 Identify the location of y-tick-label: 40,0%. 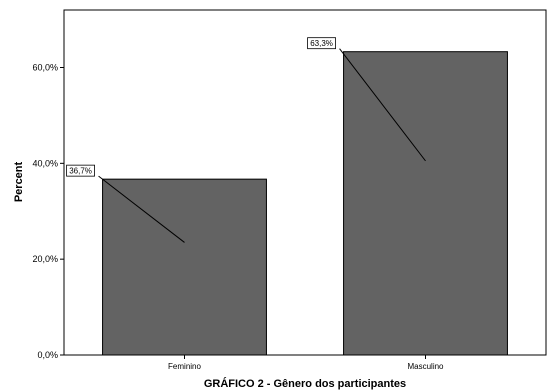
(45, 163).